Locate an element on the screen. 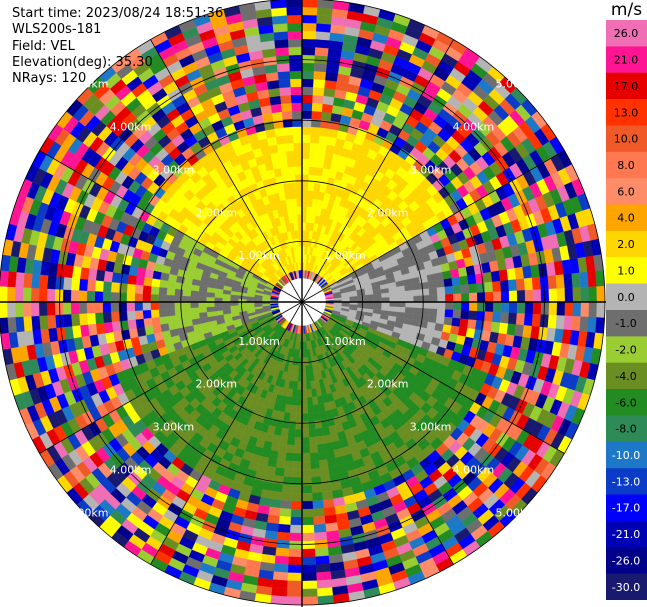 This screenshot has height=607, width=647. start-time: Start time: 2023/08/24 18:51:36 is located at coordinates (118, 13).